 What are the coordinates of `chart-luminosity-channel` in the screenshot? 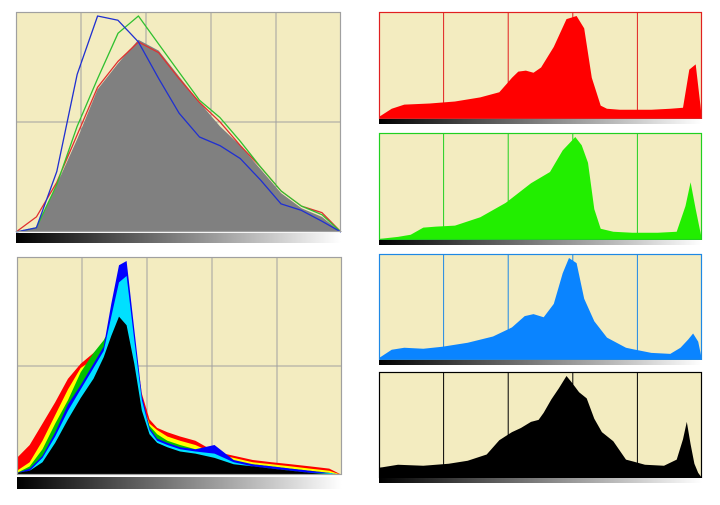 It's located at (540, 427).